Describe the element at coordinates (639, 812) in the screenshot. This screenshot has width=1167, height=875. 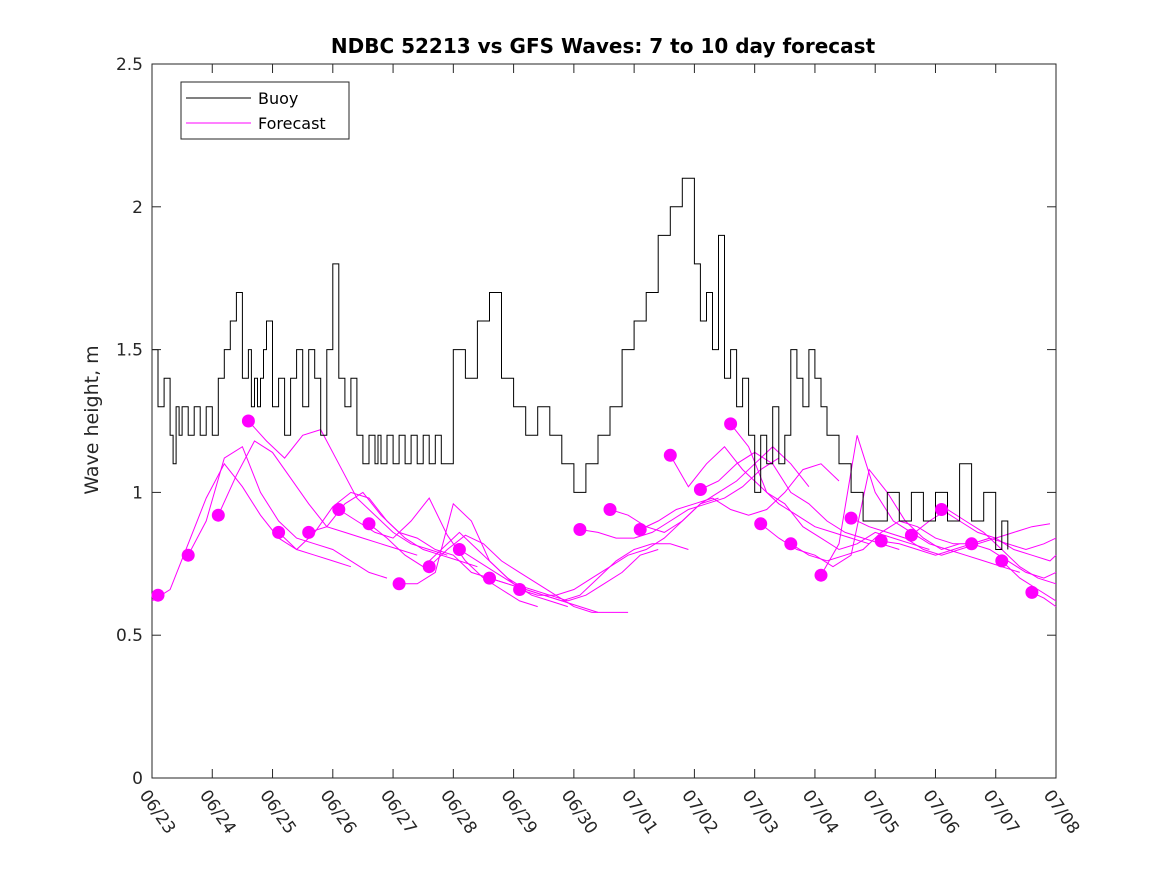
I see `x-tick-label: 07/01` at that location.